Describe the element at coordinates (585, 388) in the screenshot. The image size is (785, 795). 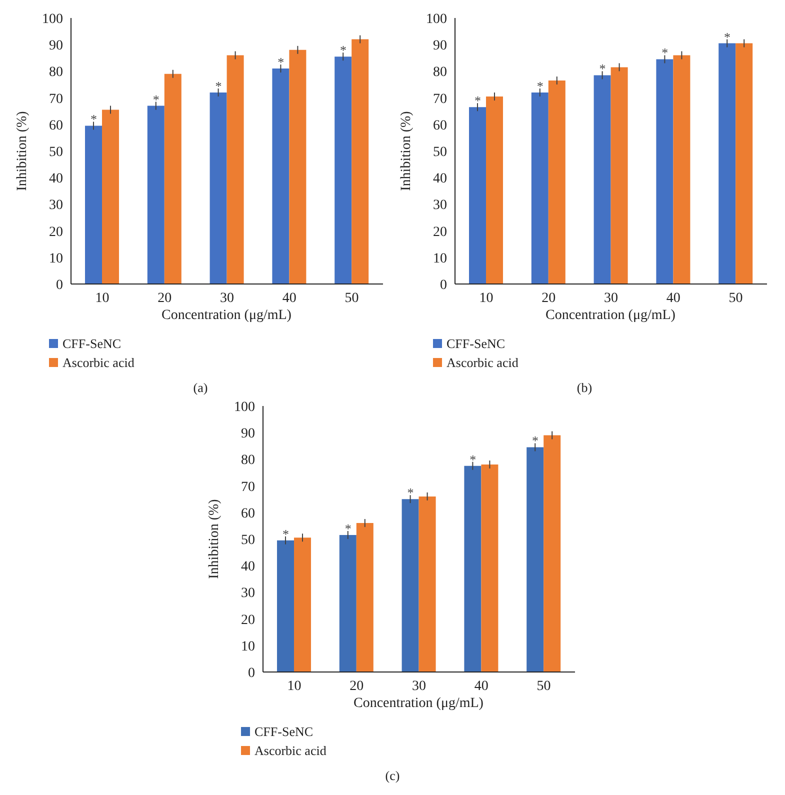
I see `text: (b)` at that location.